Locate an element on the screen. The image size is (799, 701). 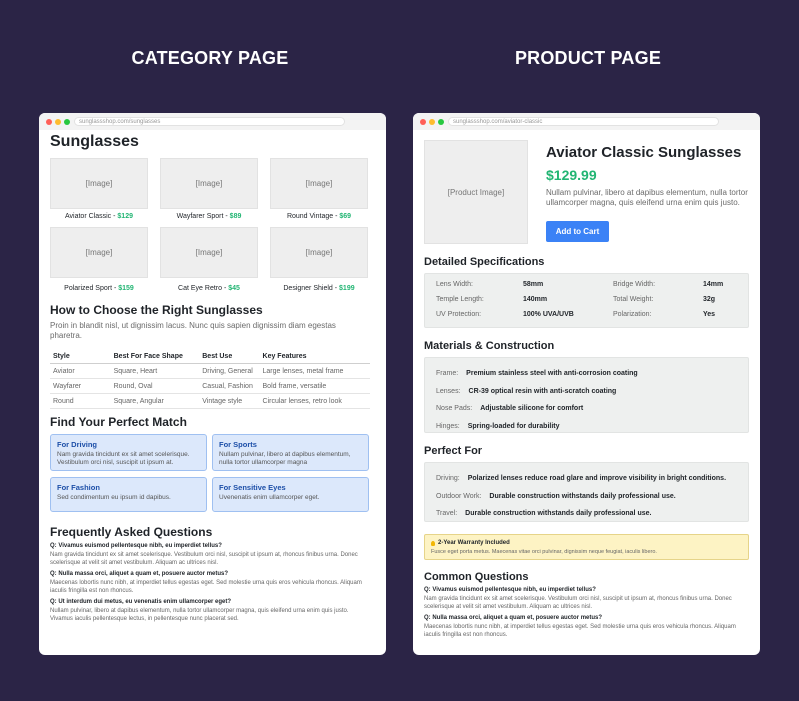
section-title: Find Your Perfect Match is located at coordinates (118, 422).